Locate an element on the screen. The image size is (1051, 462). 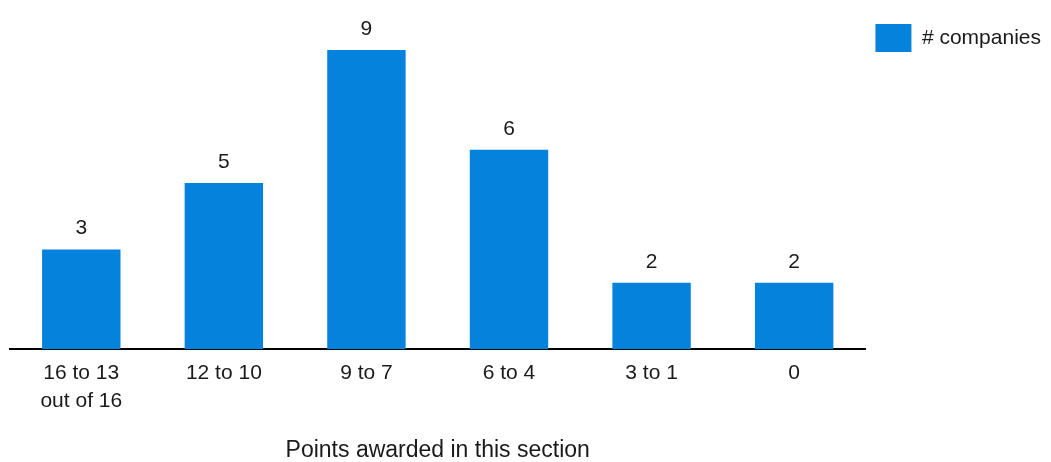
x-tick-label: 6 to 4 is located at coordinates (509, 371).